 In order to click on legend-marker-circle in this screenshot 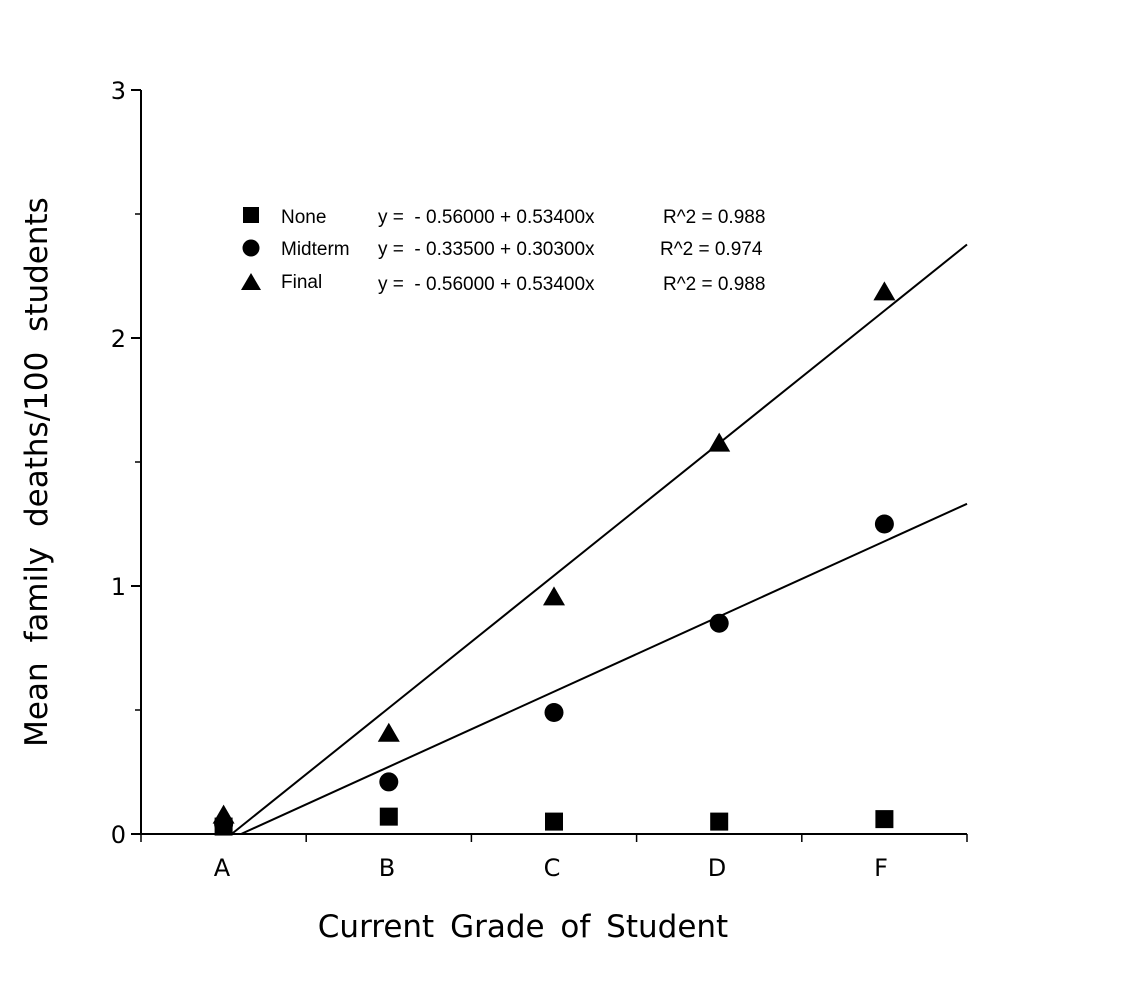, I will do `click(251, 248)`.